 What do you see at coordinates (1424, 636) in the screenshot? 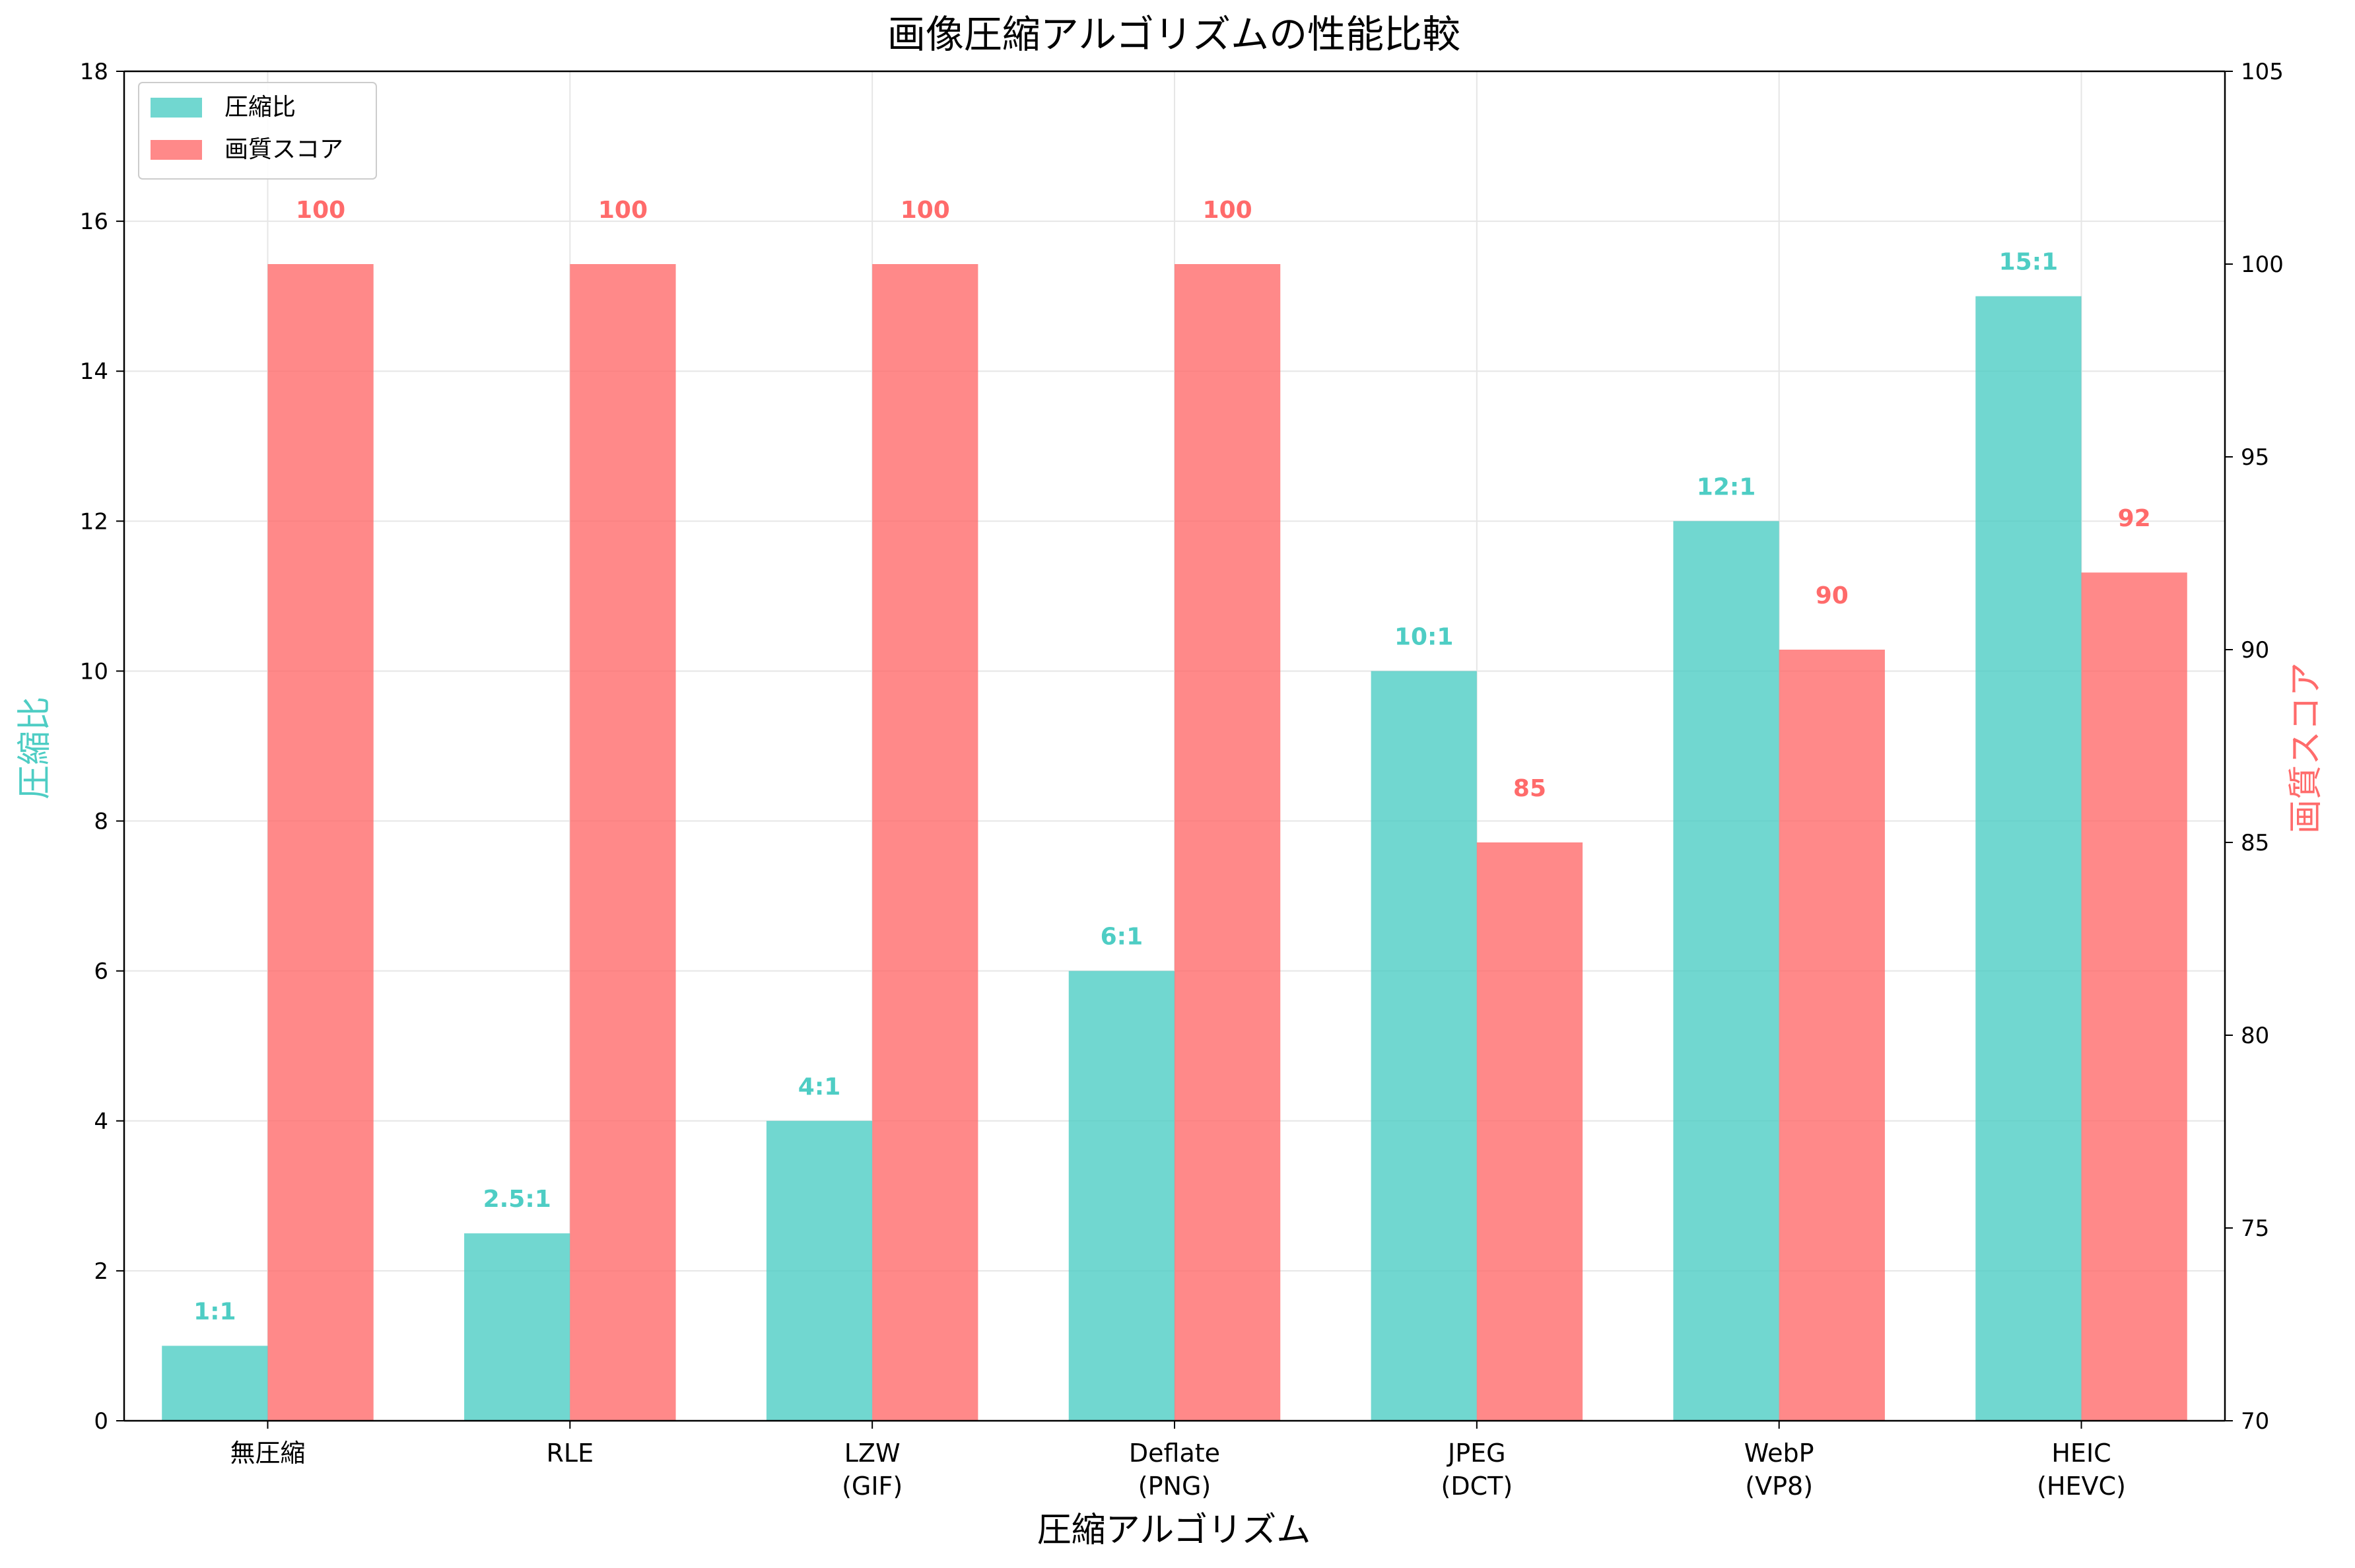
I see `data-label-compression-ratio: 10:1` at bounding box center [1424, 636].